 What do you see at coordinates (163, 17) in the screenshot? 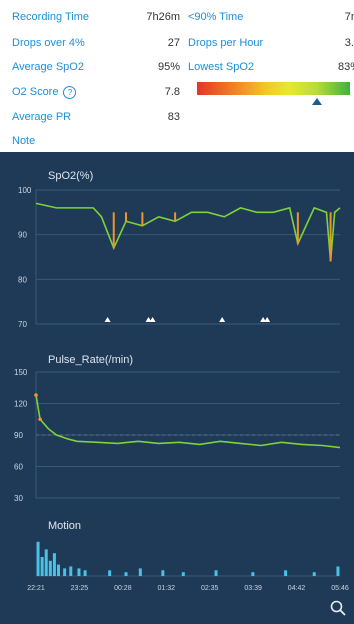
I see `recording-time-value: 7h26m` at bounding box center [163, 17].